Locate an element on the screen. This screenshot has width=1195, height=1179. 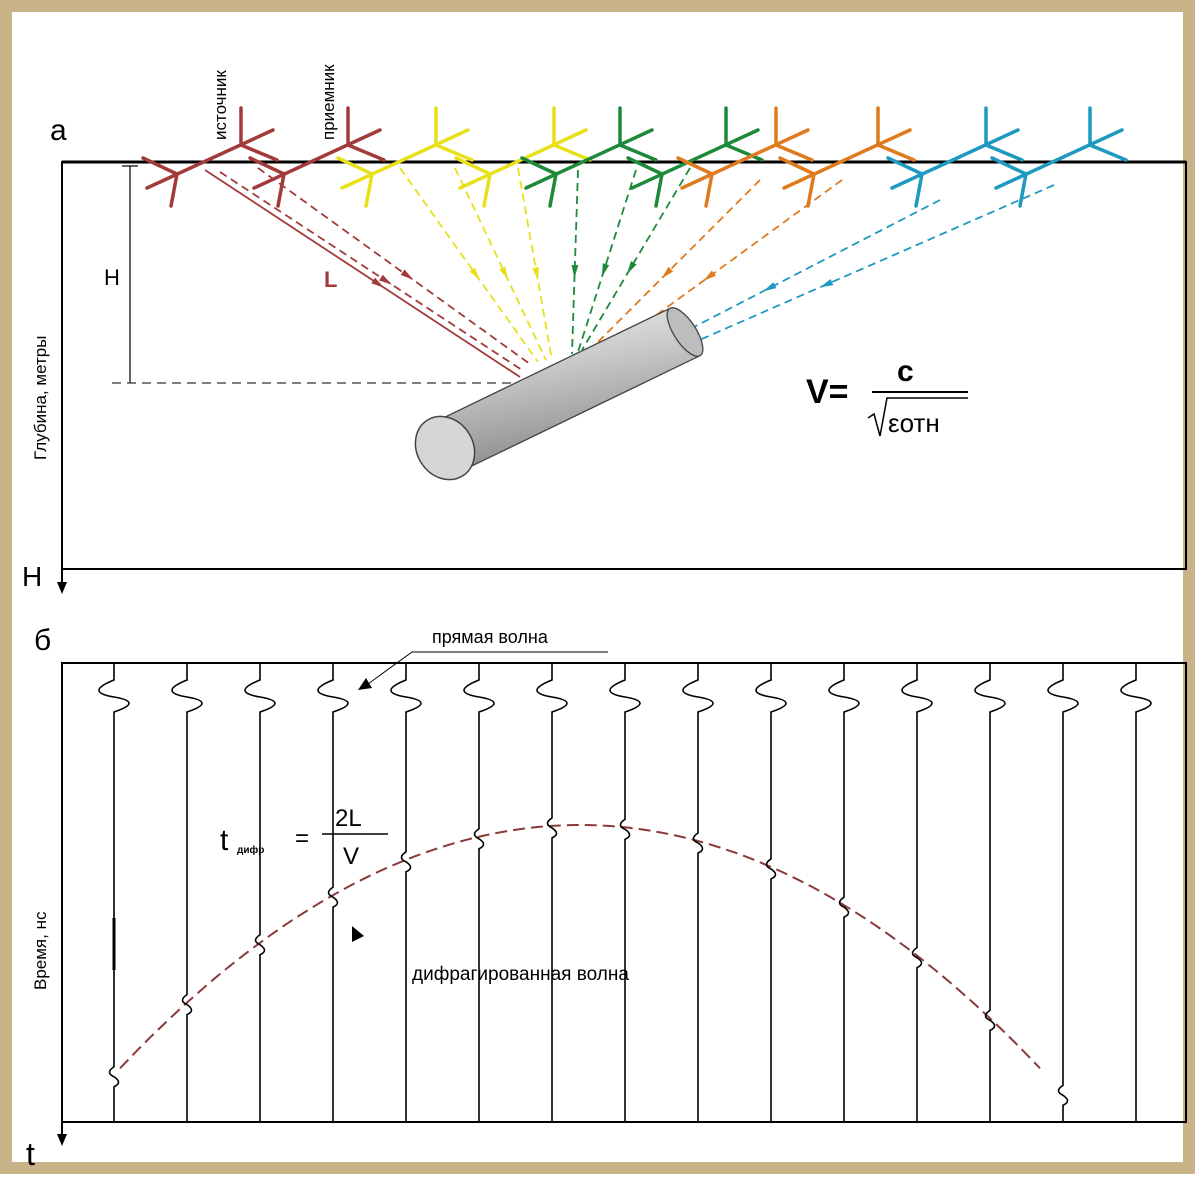
source-label: источник is located at coordinates (220, 105).